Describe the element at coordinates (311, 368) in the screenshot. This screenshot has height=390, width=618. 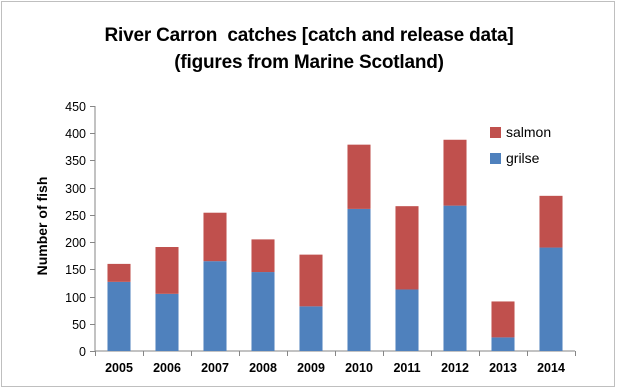
I see `x-tick-label: 2009` at that location.